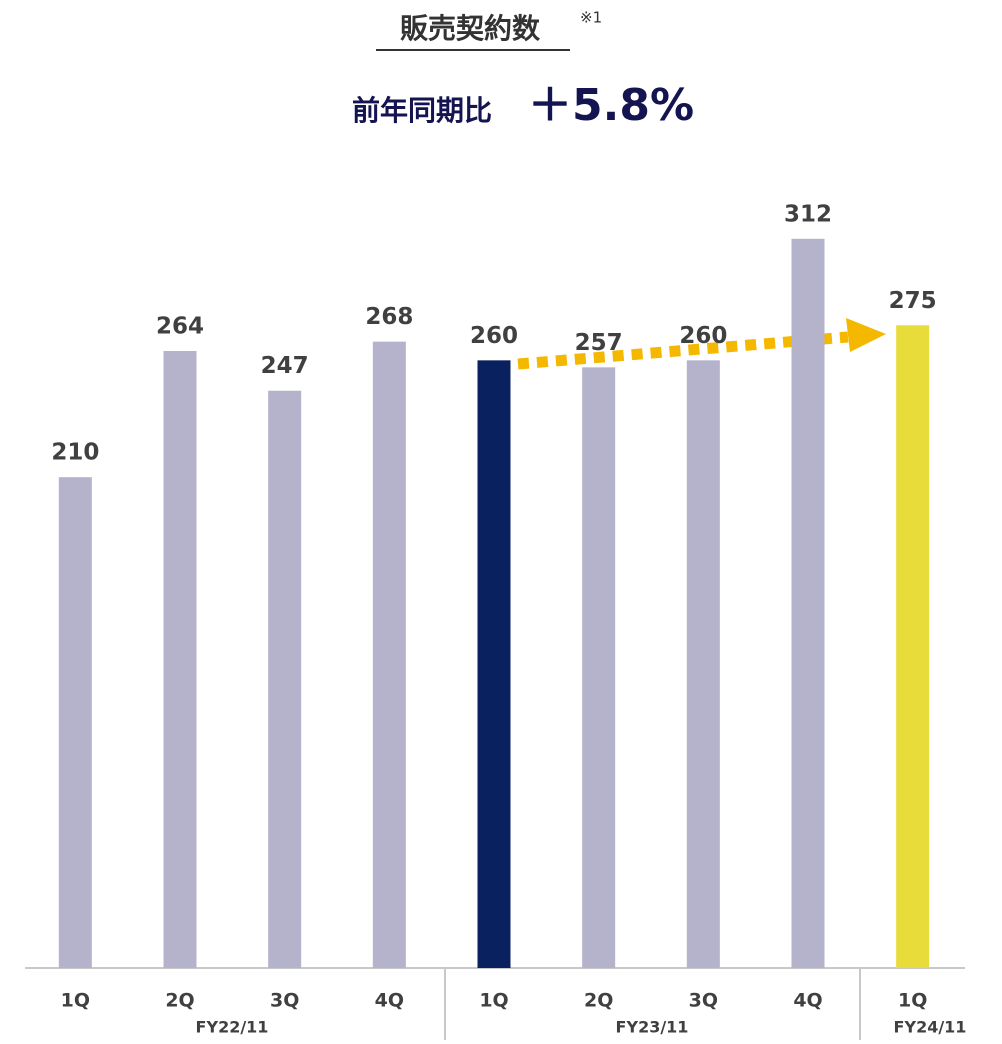 The width and height of the screenshot is (1002, 1044). I want to click on subtitle: 前年同期比, so click(422, 110).